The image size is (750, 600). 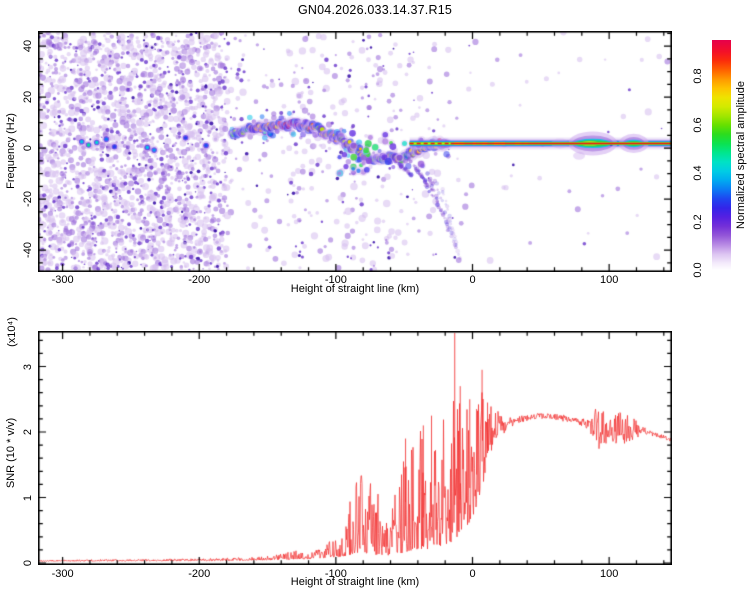 What do you see at coordinates (199, 279) in the screenshot?
I see `spectrogram-xtick-label: -200` at bounding box center [199, 279].